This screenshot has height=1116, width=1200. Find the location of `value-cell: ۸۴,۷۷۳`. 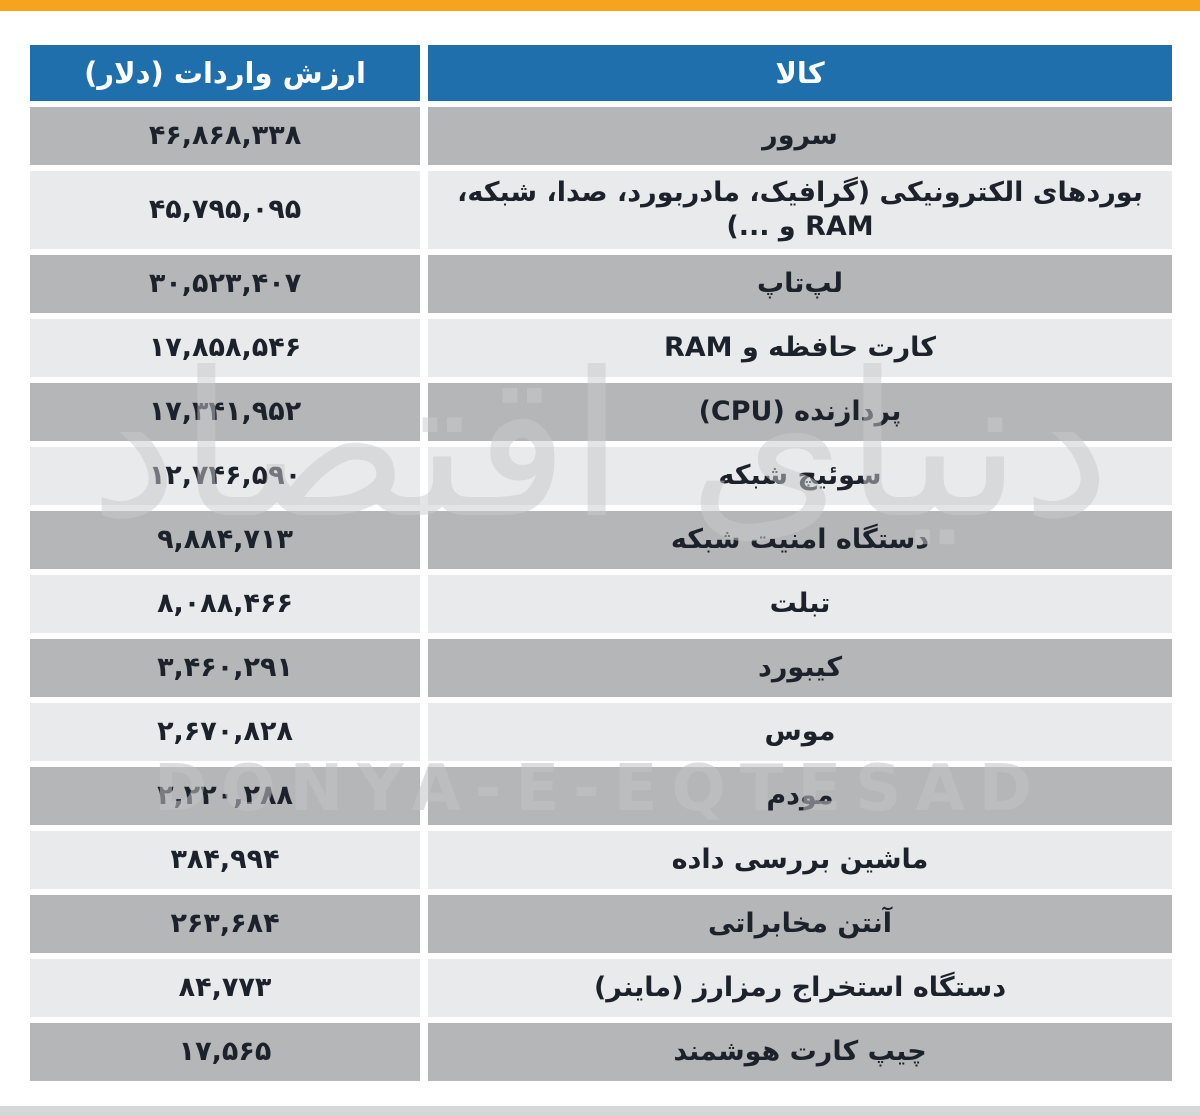

value-cell: ۸۴,۷۷۳ is located at coordinates (225, 988).